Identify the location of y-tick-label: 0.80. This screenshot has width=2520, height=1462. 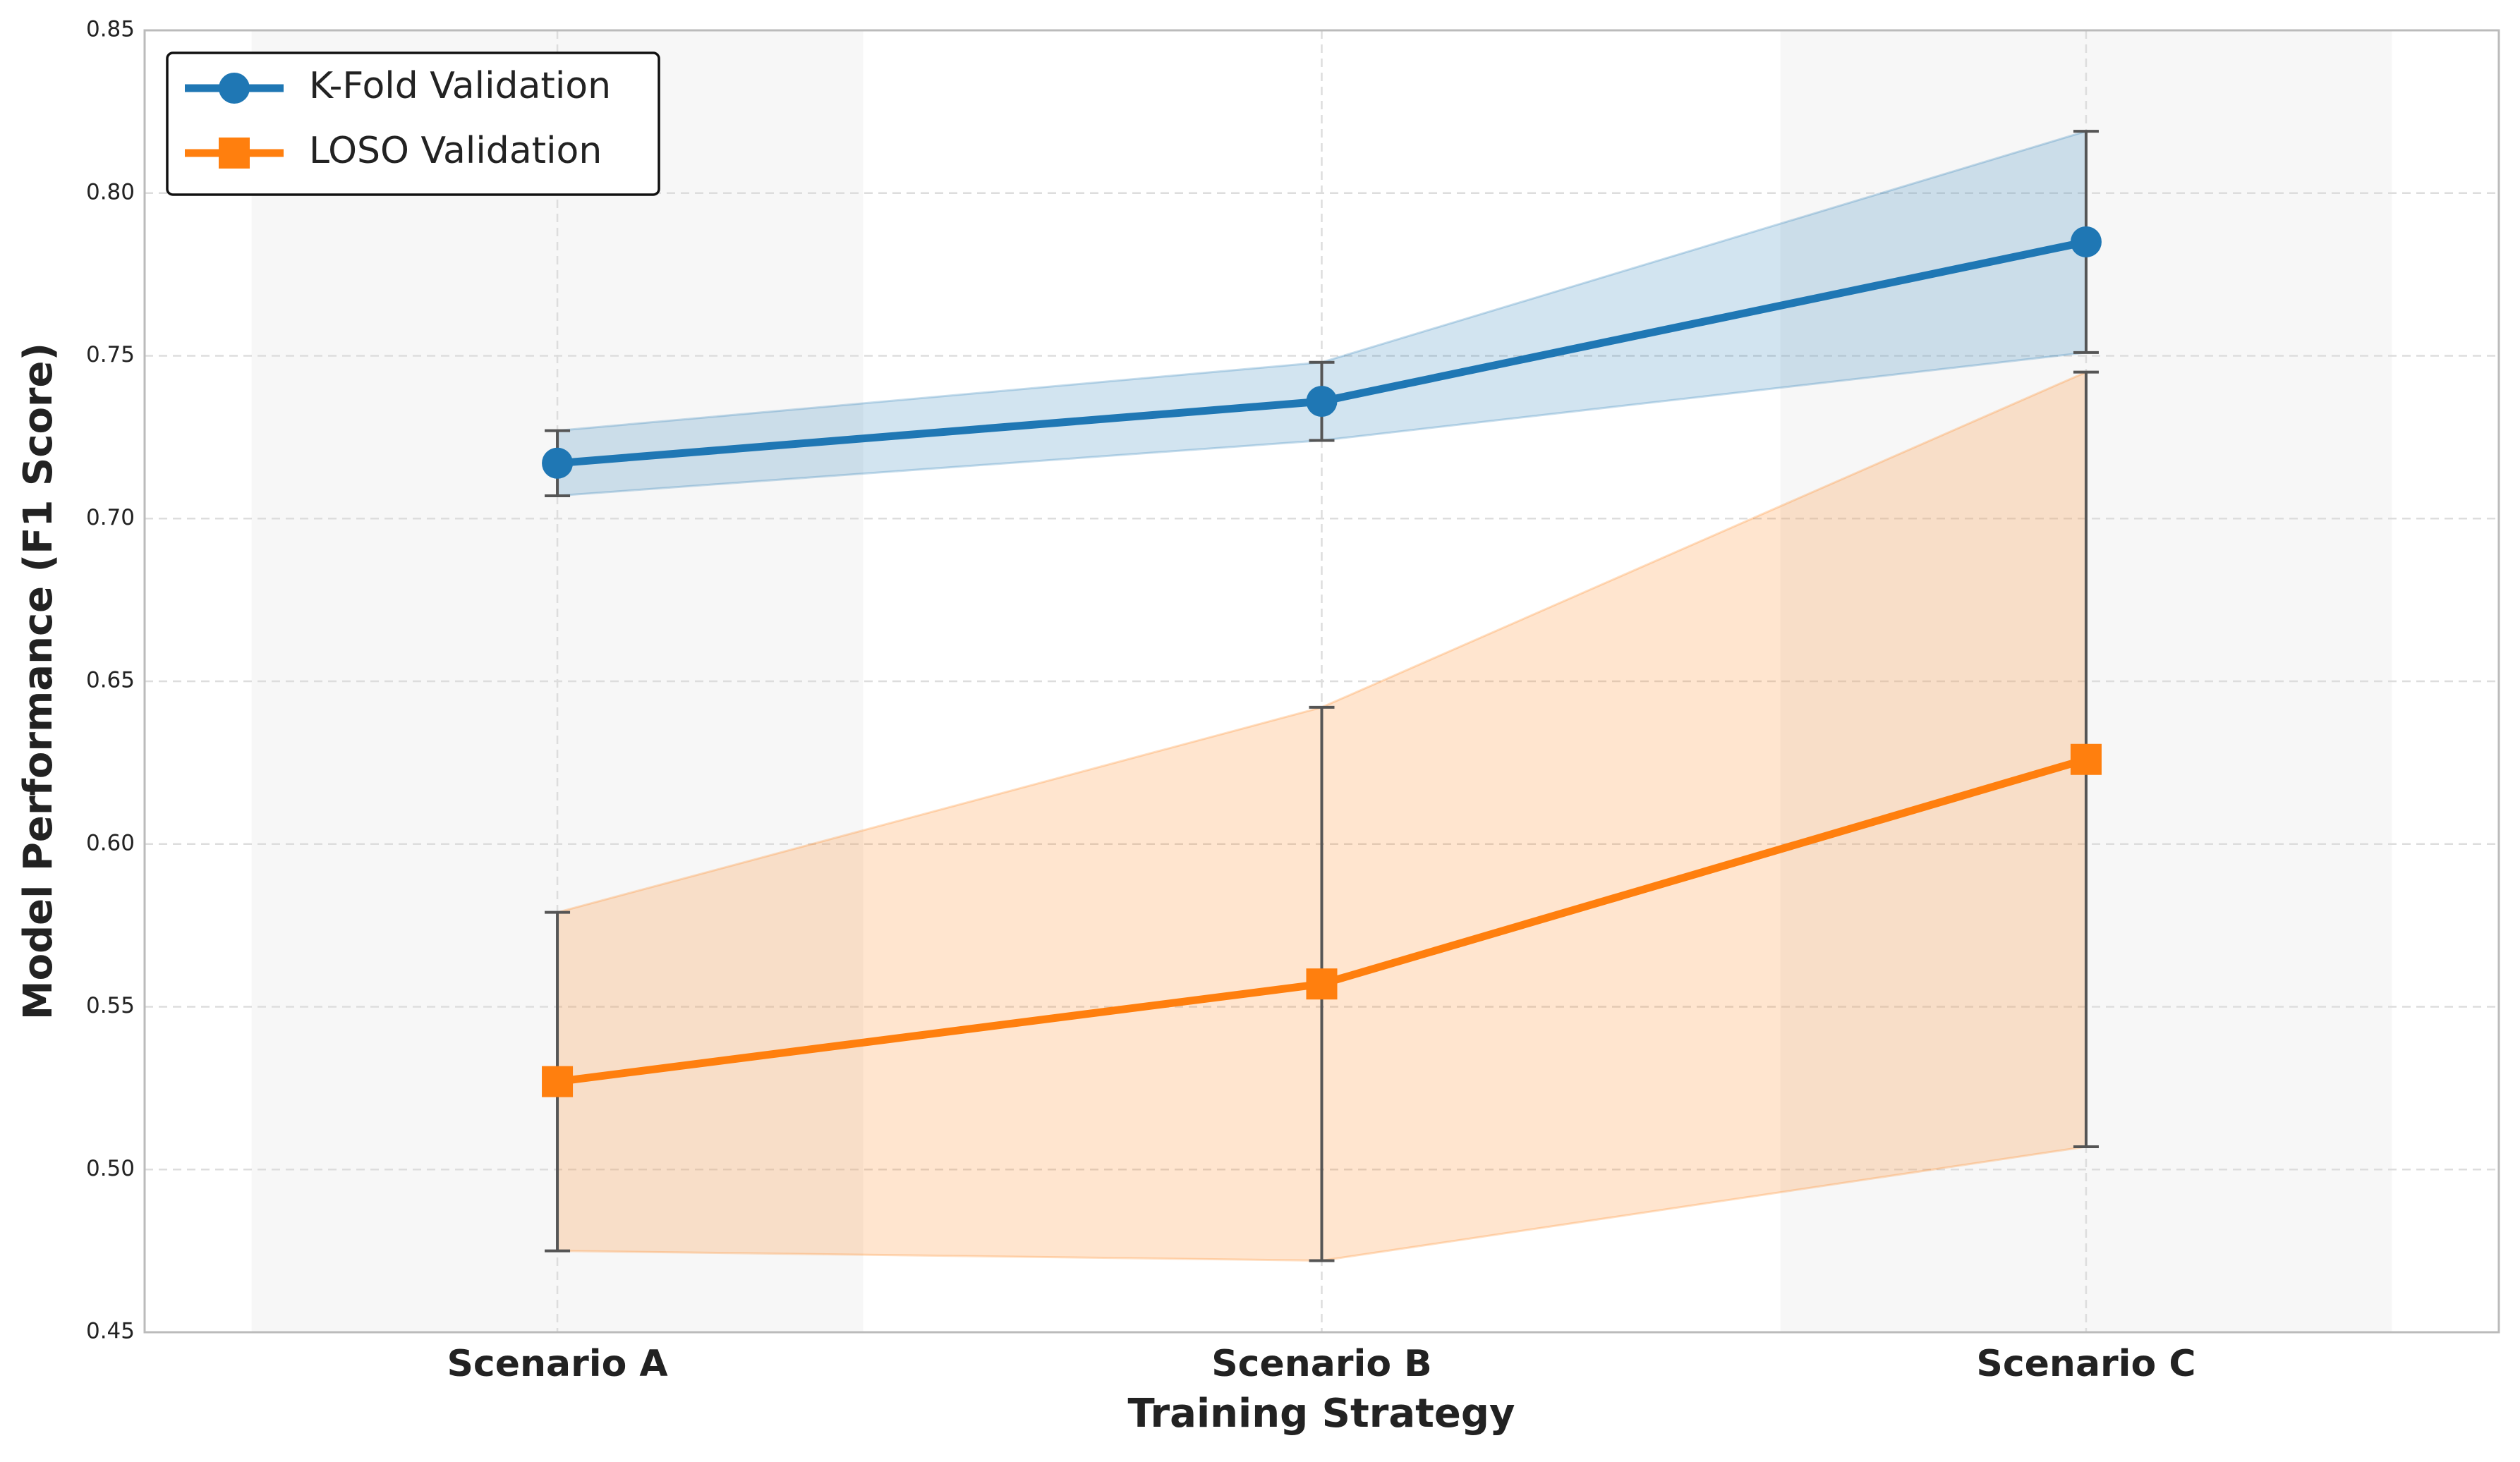
(111, 192).